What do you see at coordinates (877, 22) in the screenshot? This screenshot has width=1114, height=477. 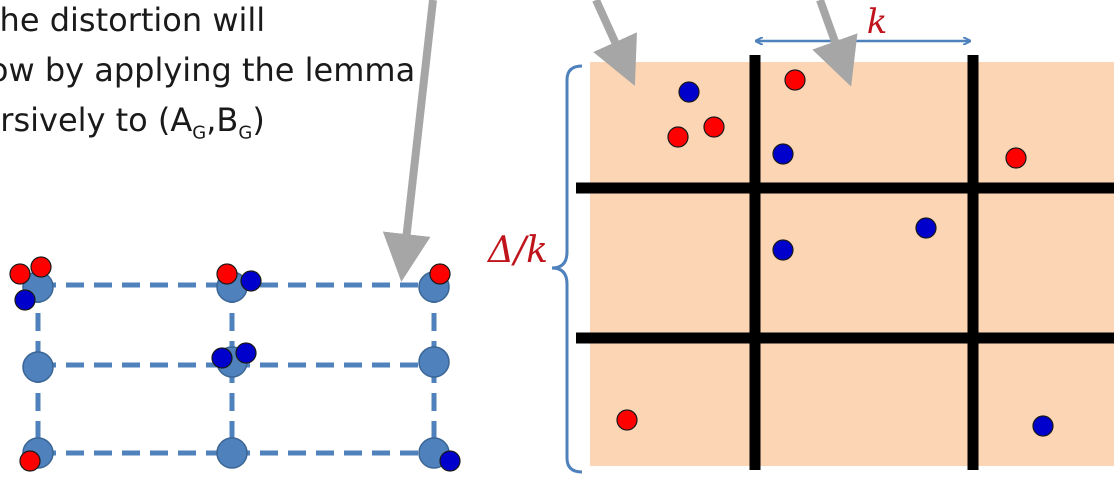 I see `cell-size-label: k` at bounding box center [877, 22].